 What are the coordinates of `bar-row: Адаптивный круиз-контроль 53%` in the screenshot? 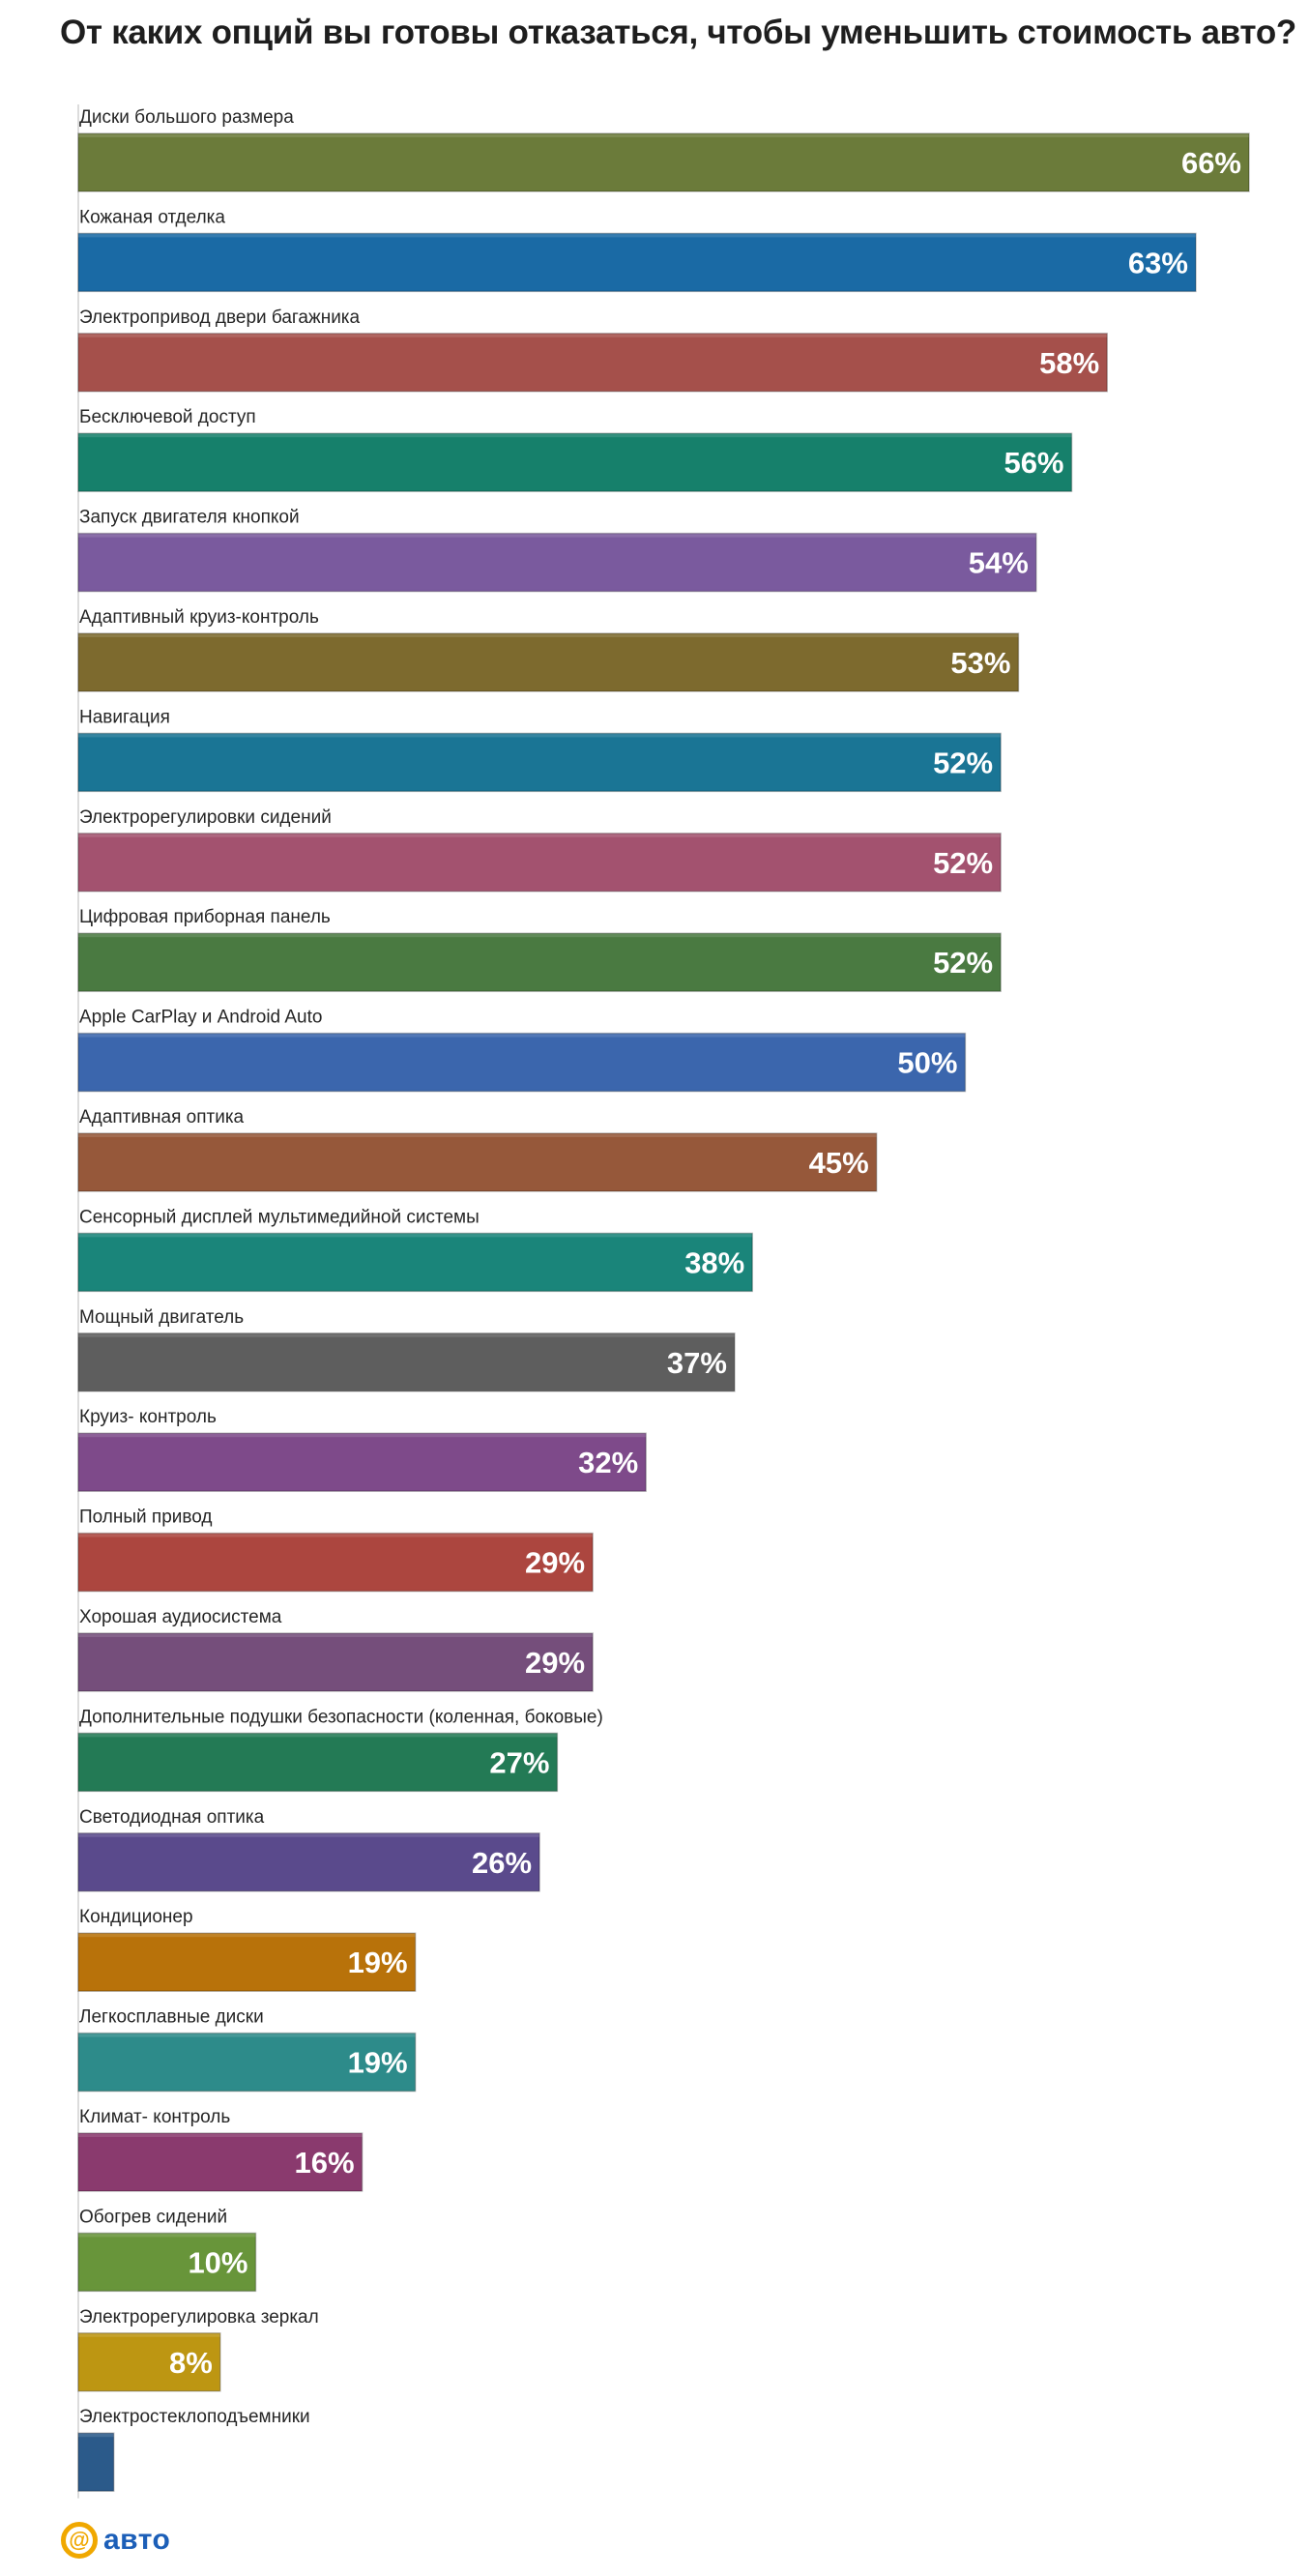 It's located at (548, 649).